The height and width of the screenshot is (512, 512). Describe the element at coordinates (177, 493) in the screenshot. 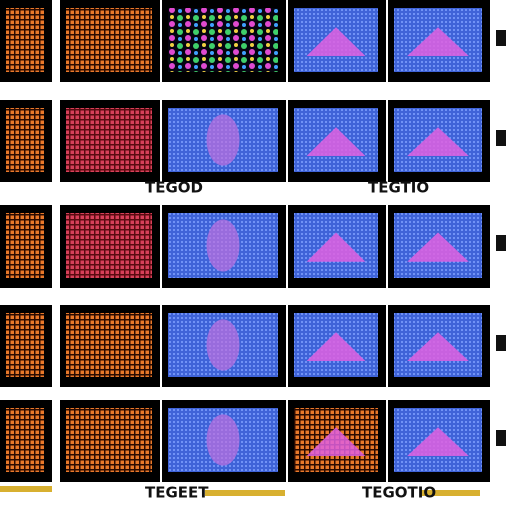

I see `panel-caption: TEGEET` at that location.